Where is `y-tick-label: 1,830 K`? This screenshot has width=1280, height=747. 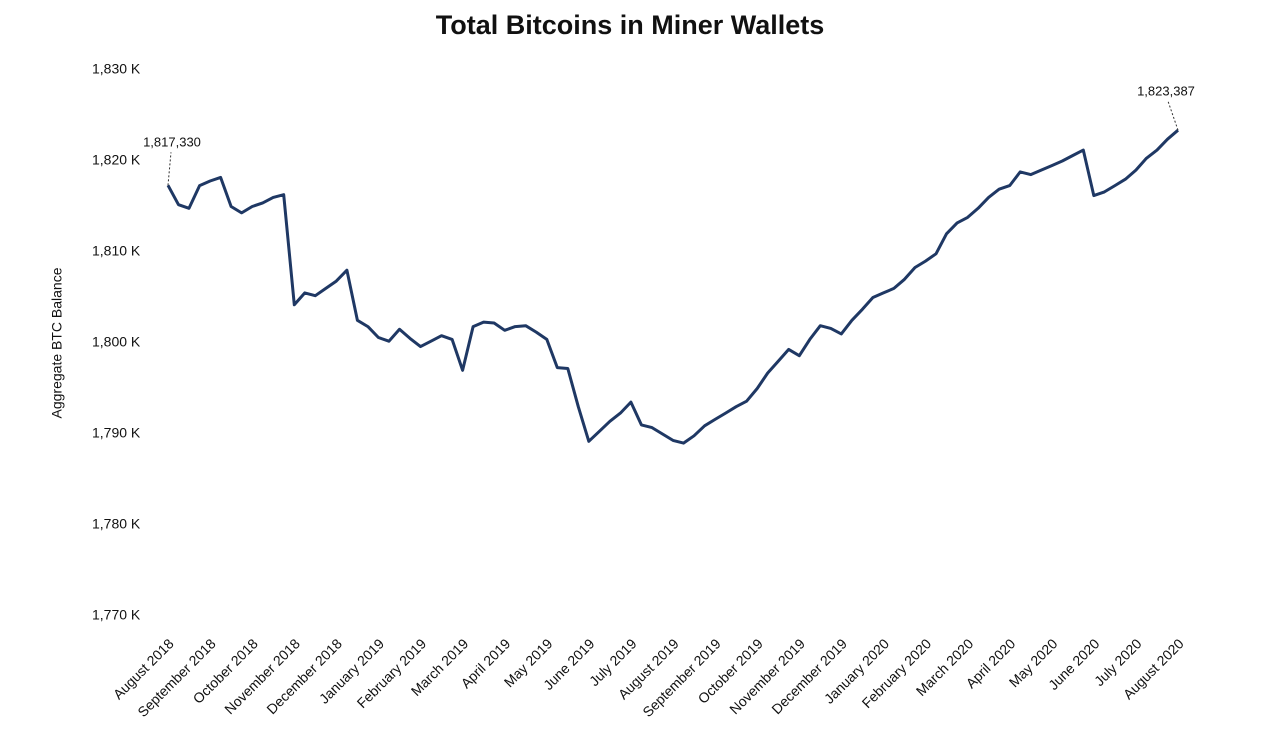 y-tick-label: 1,830 K is located at coordinates (116, 69).